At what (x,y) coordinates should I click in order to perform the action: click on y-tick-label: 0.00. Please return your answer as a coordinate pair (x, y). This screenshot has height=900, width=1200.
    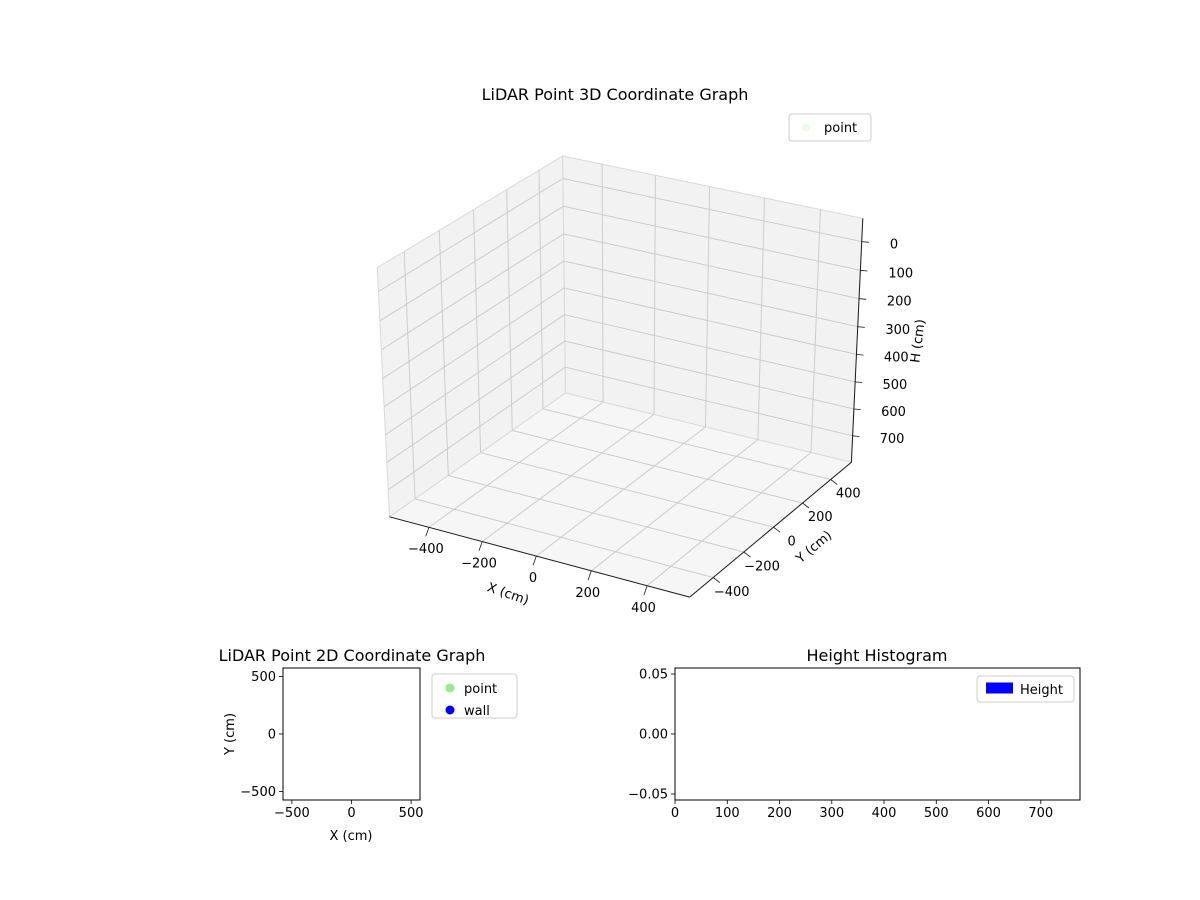
    Looking at the image, I should click on (653, 735).